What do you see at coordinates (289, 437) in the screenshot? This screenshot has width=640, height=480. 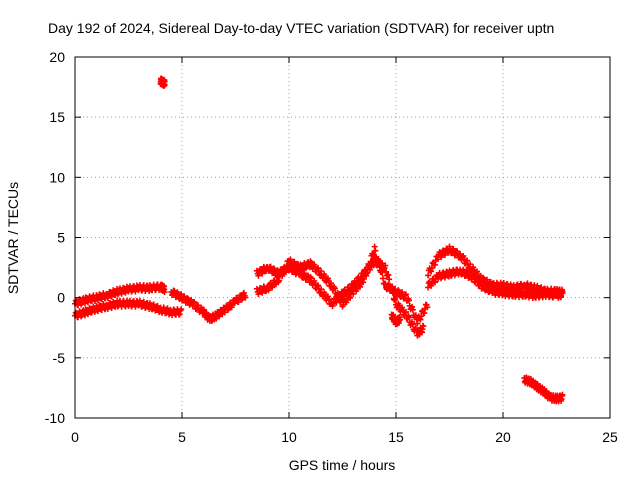 I see `x-tick-label: 10` at bounding box center [289, 437].